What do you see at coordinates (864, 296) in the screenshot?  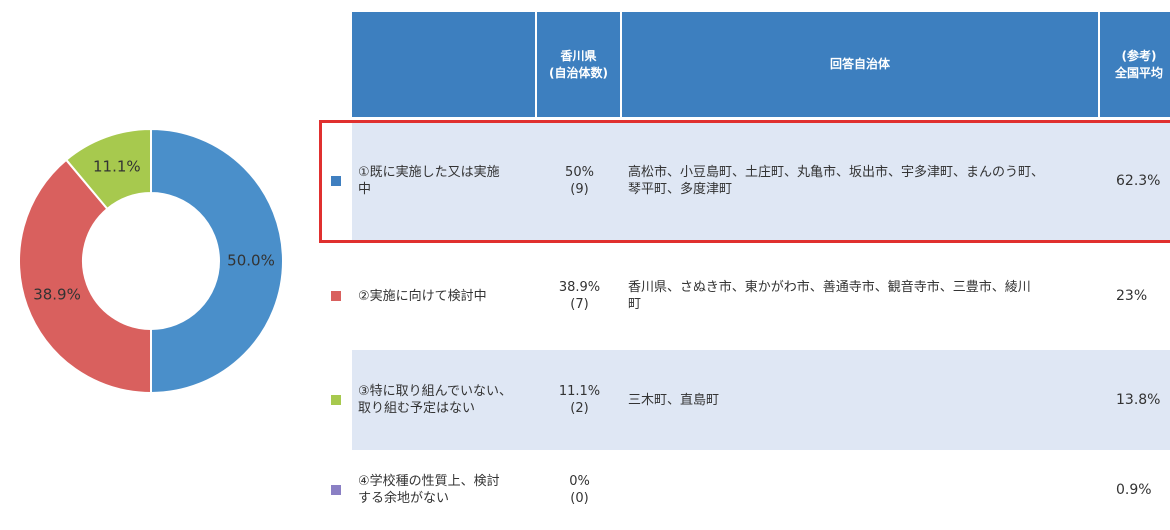 I see `municipalities-cell: 香川県、さぬき市、東かがわ市、善通寺市、観音寺市、三豊市、綾川町` at bounding box center [864, 296].